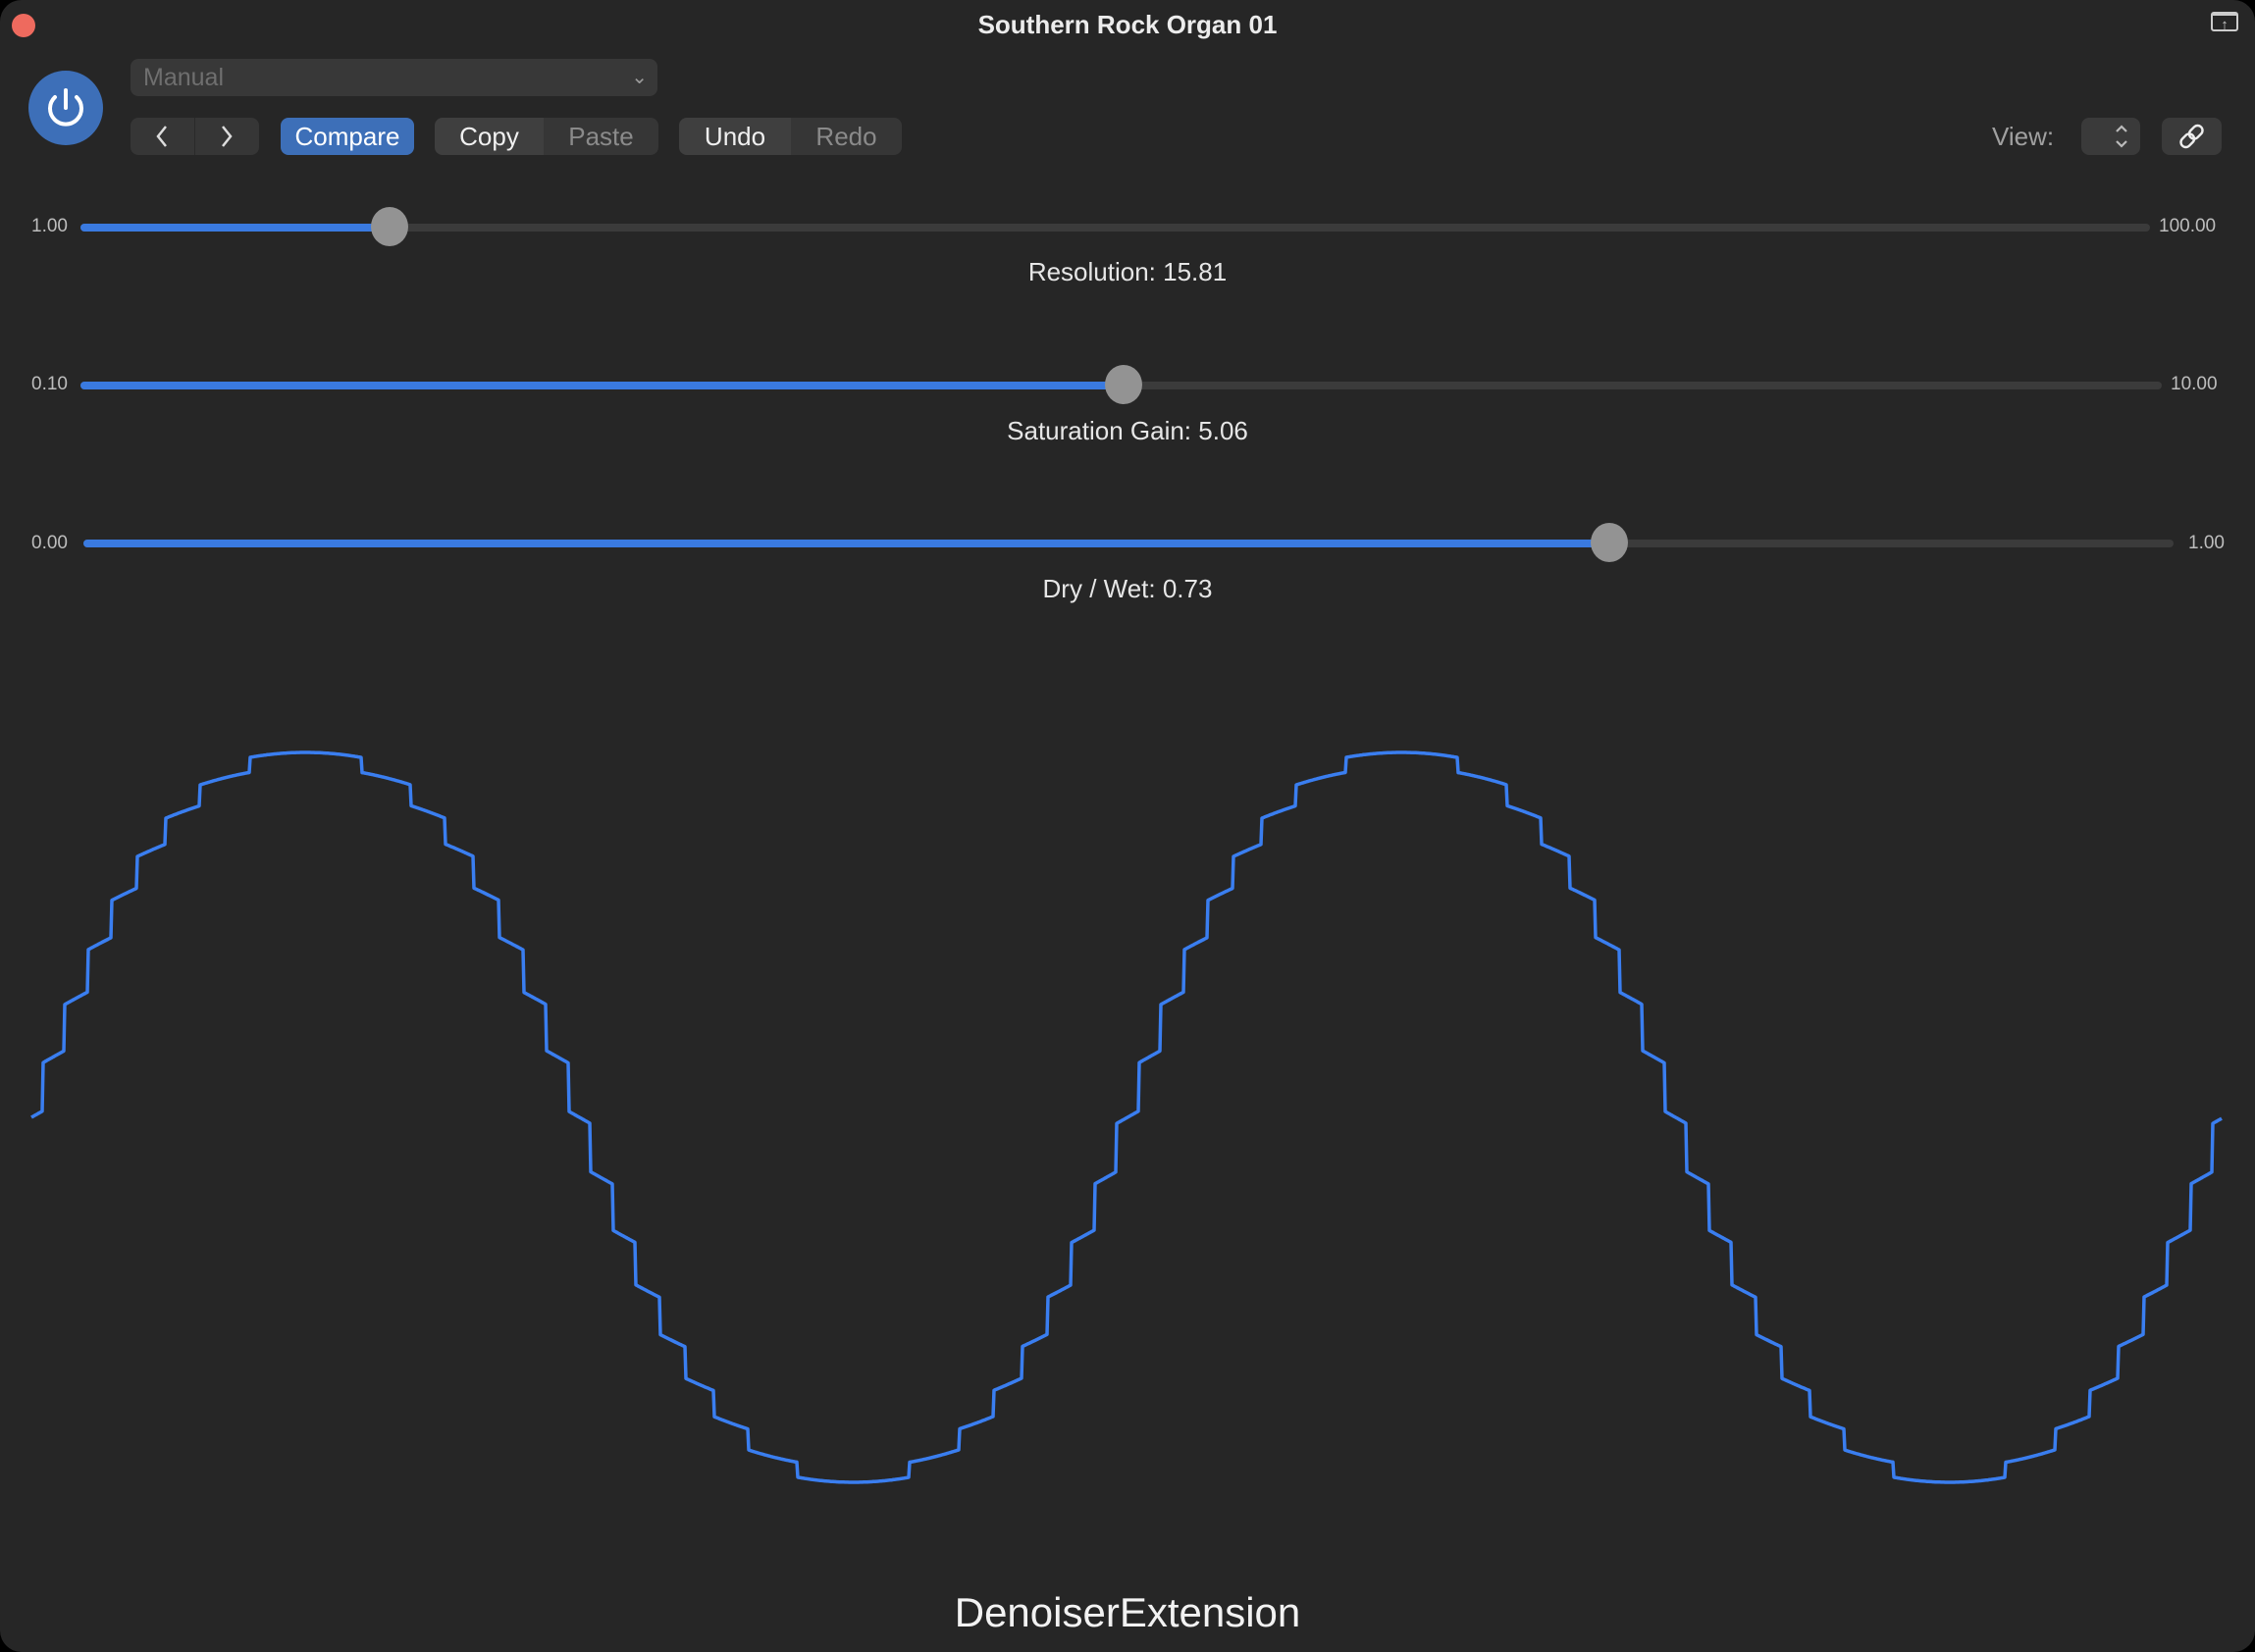 The width and height of the screenshot is (2255, 1652). I want to click on saturation-gain-slider-thumb, so click(1123, 384).